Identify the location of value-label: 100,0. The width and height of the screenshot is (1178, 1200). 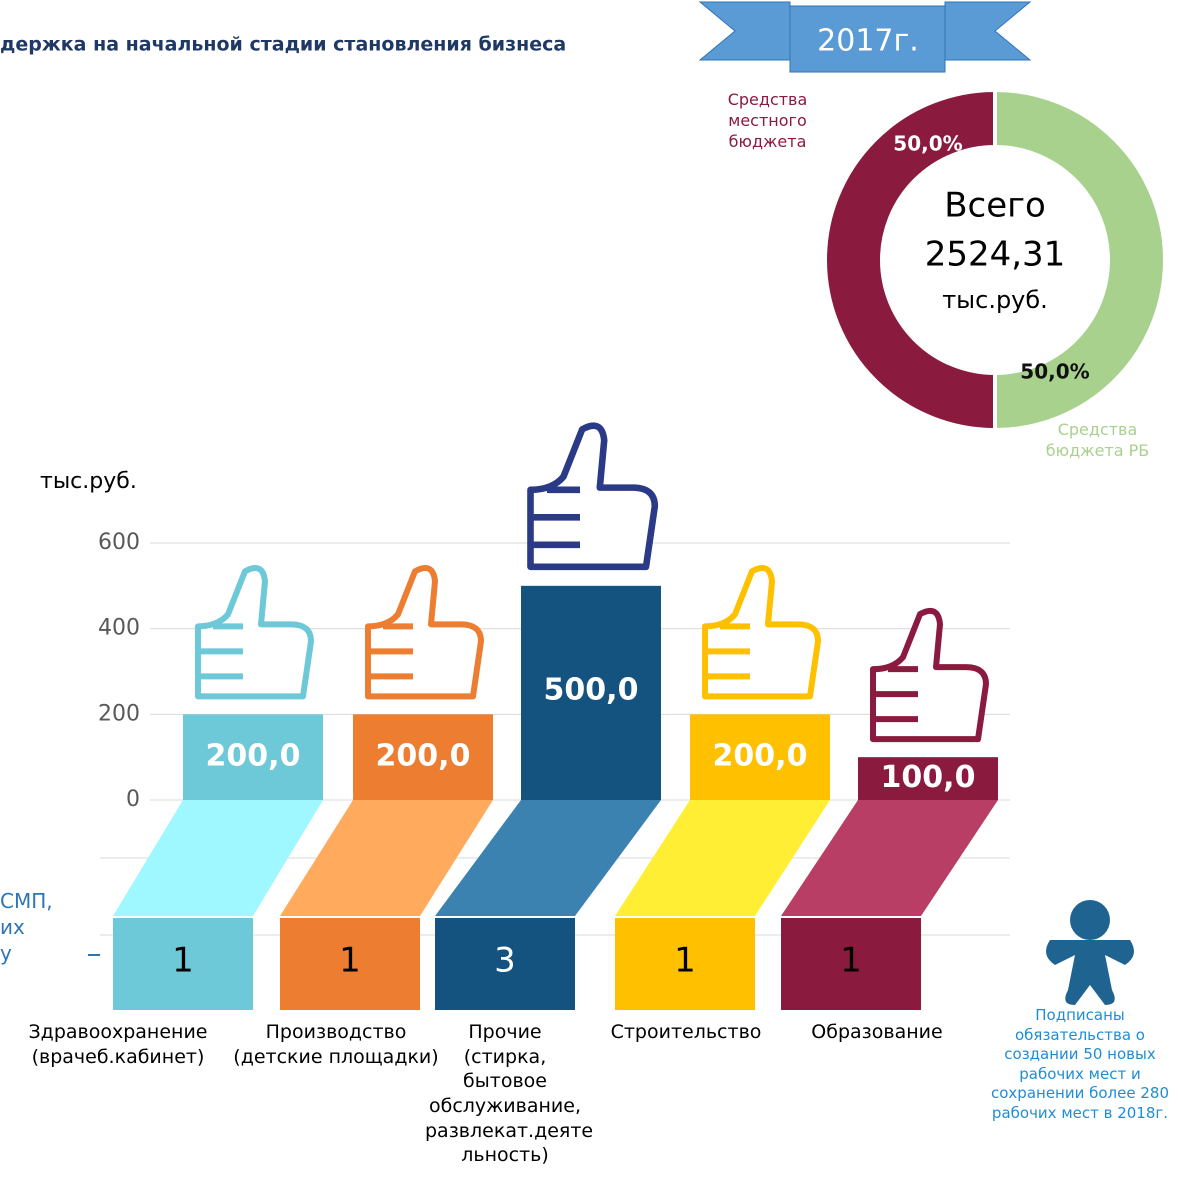
(928, 777).